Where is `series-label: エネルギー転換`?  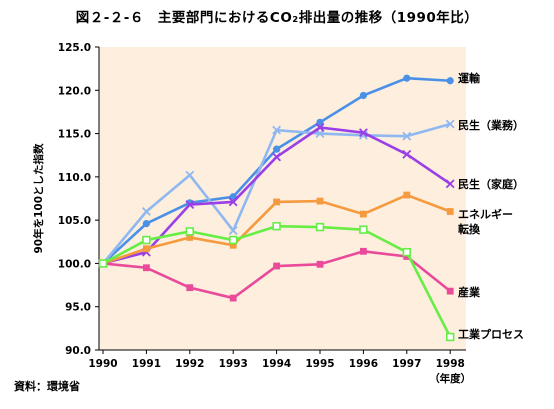 series-label: エネルギー転換 is located at coordinates (485, 221).